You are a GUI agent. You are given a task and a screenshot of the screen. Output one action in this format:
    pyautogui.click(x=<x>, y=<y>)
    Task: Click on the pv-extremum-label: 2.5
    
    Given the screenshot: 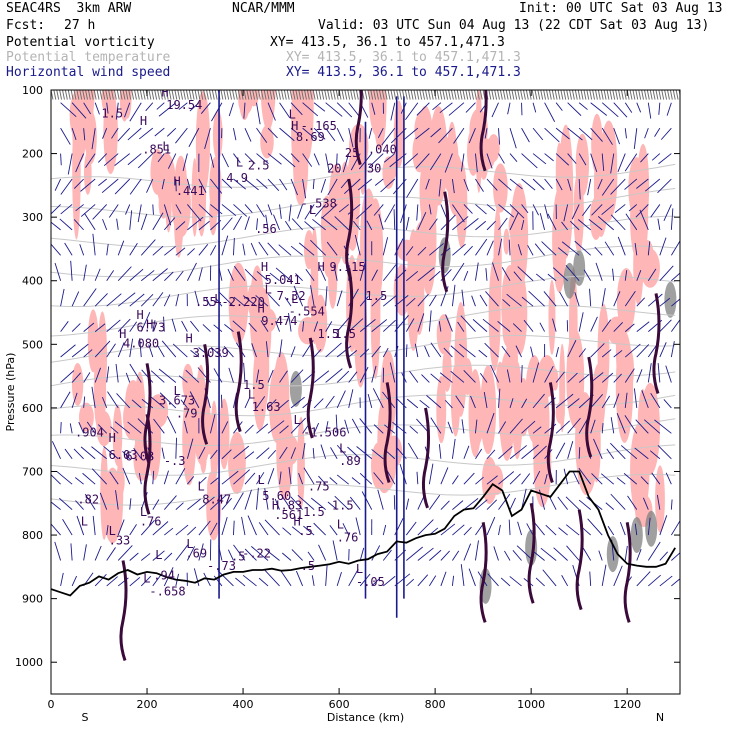 What is the action you would take?
    pyautogui.click(x=259, y=165)
    